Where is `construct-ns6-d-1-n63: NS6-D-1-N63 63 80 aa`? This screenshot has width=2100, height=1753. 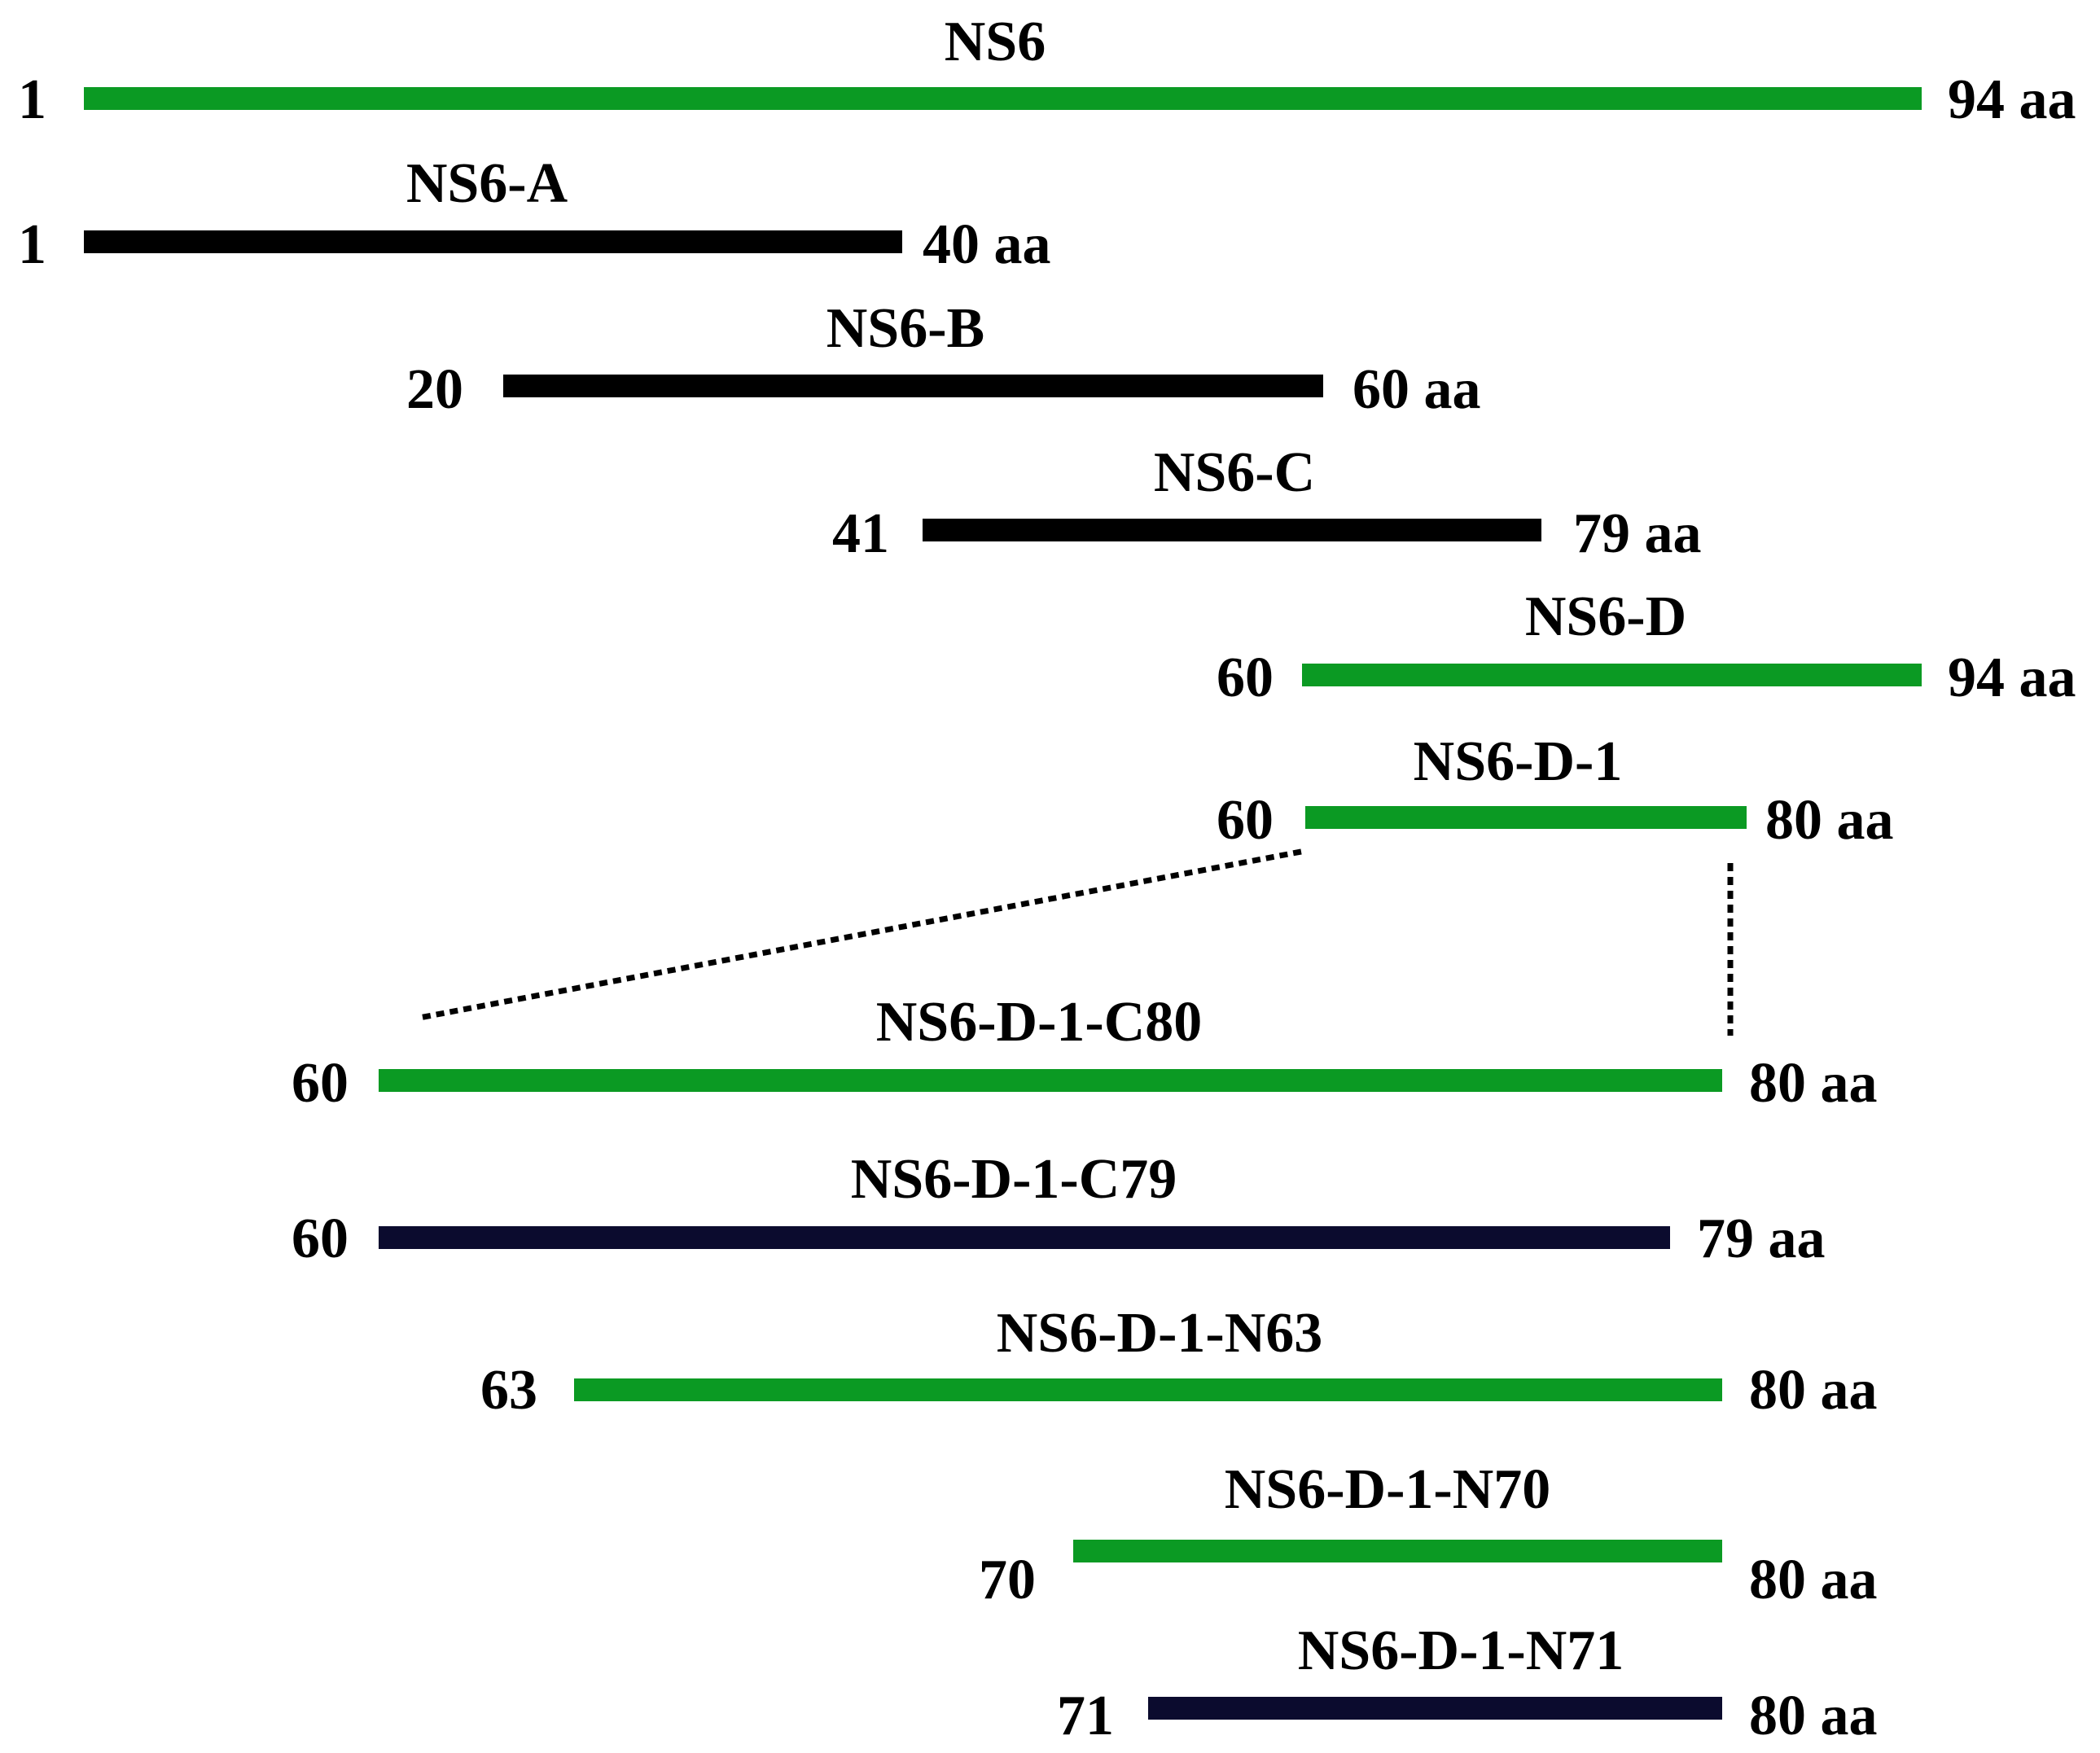
construct-ns6-d-1-n63: NS6-D-1-N63 63 80 aa is located at coordinates (1179, 1362).